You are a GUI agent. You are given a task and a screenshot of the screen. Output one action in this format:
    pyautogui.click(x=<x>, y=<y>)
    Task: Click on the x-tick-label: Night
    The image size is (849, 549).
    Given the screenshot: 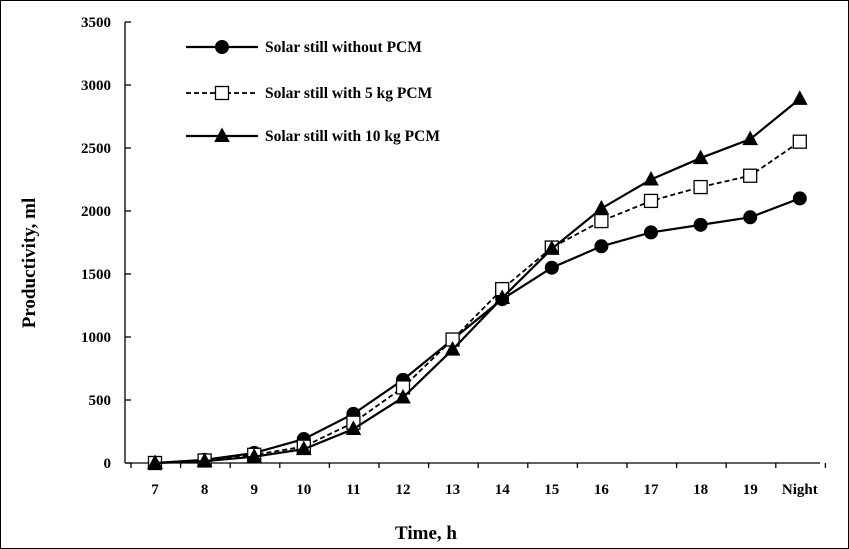 What is the action you would take?
    pyautogui.click(x=800, y=490)
    